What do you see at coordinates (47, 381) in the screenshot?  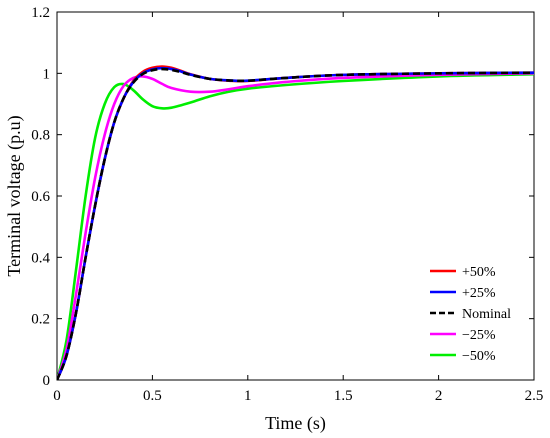 I see `y-tick-label: 0` at bounding box center [47, 381].